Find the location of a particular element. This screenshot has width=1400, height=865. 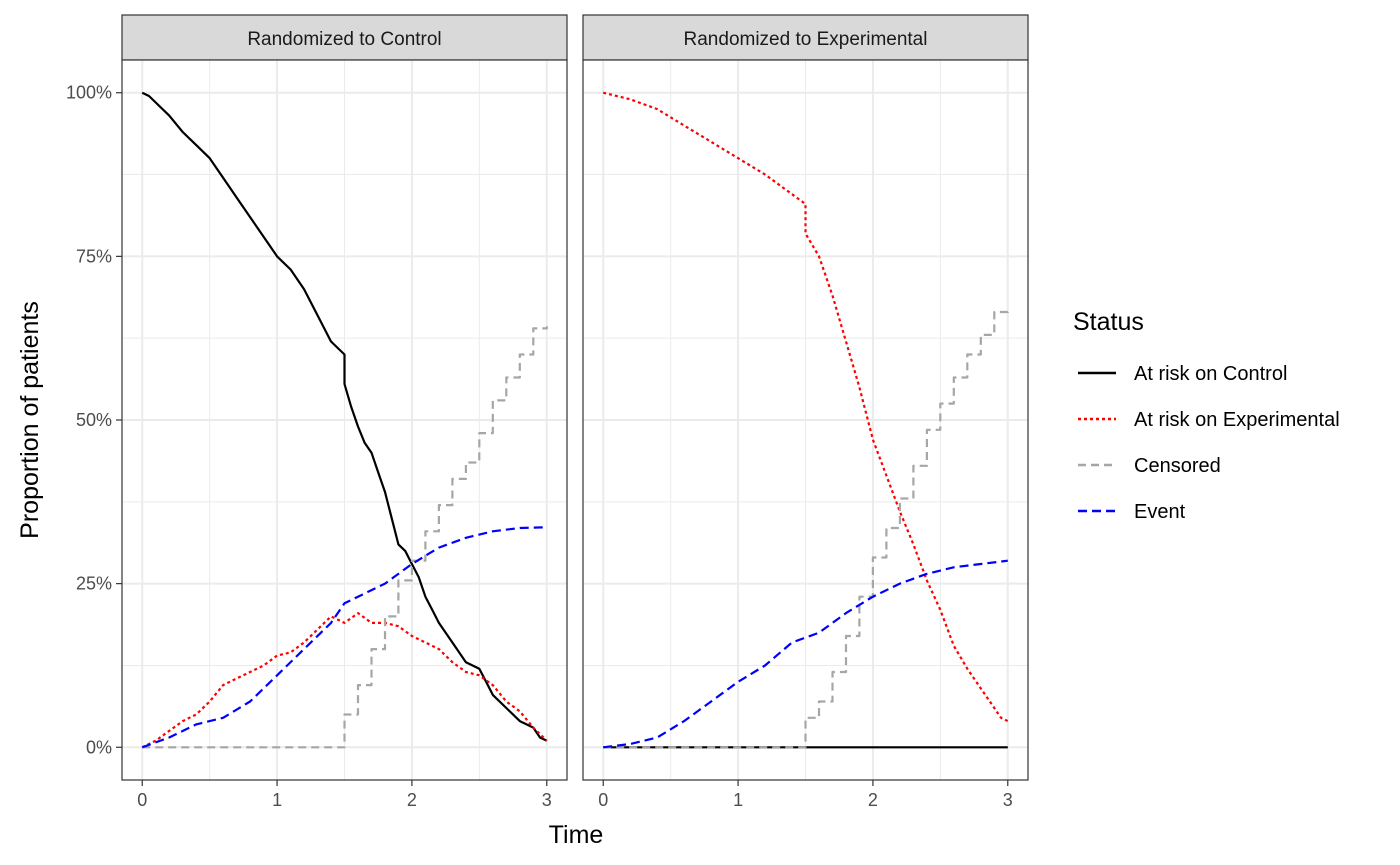

panel-title-experimental: Randomized to Experimental is located at coordinates (806, 39).